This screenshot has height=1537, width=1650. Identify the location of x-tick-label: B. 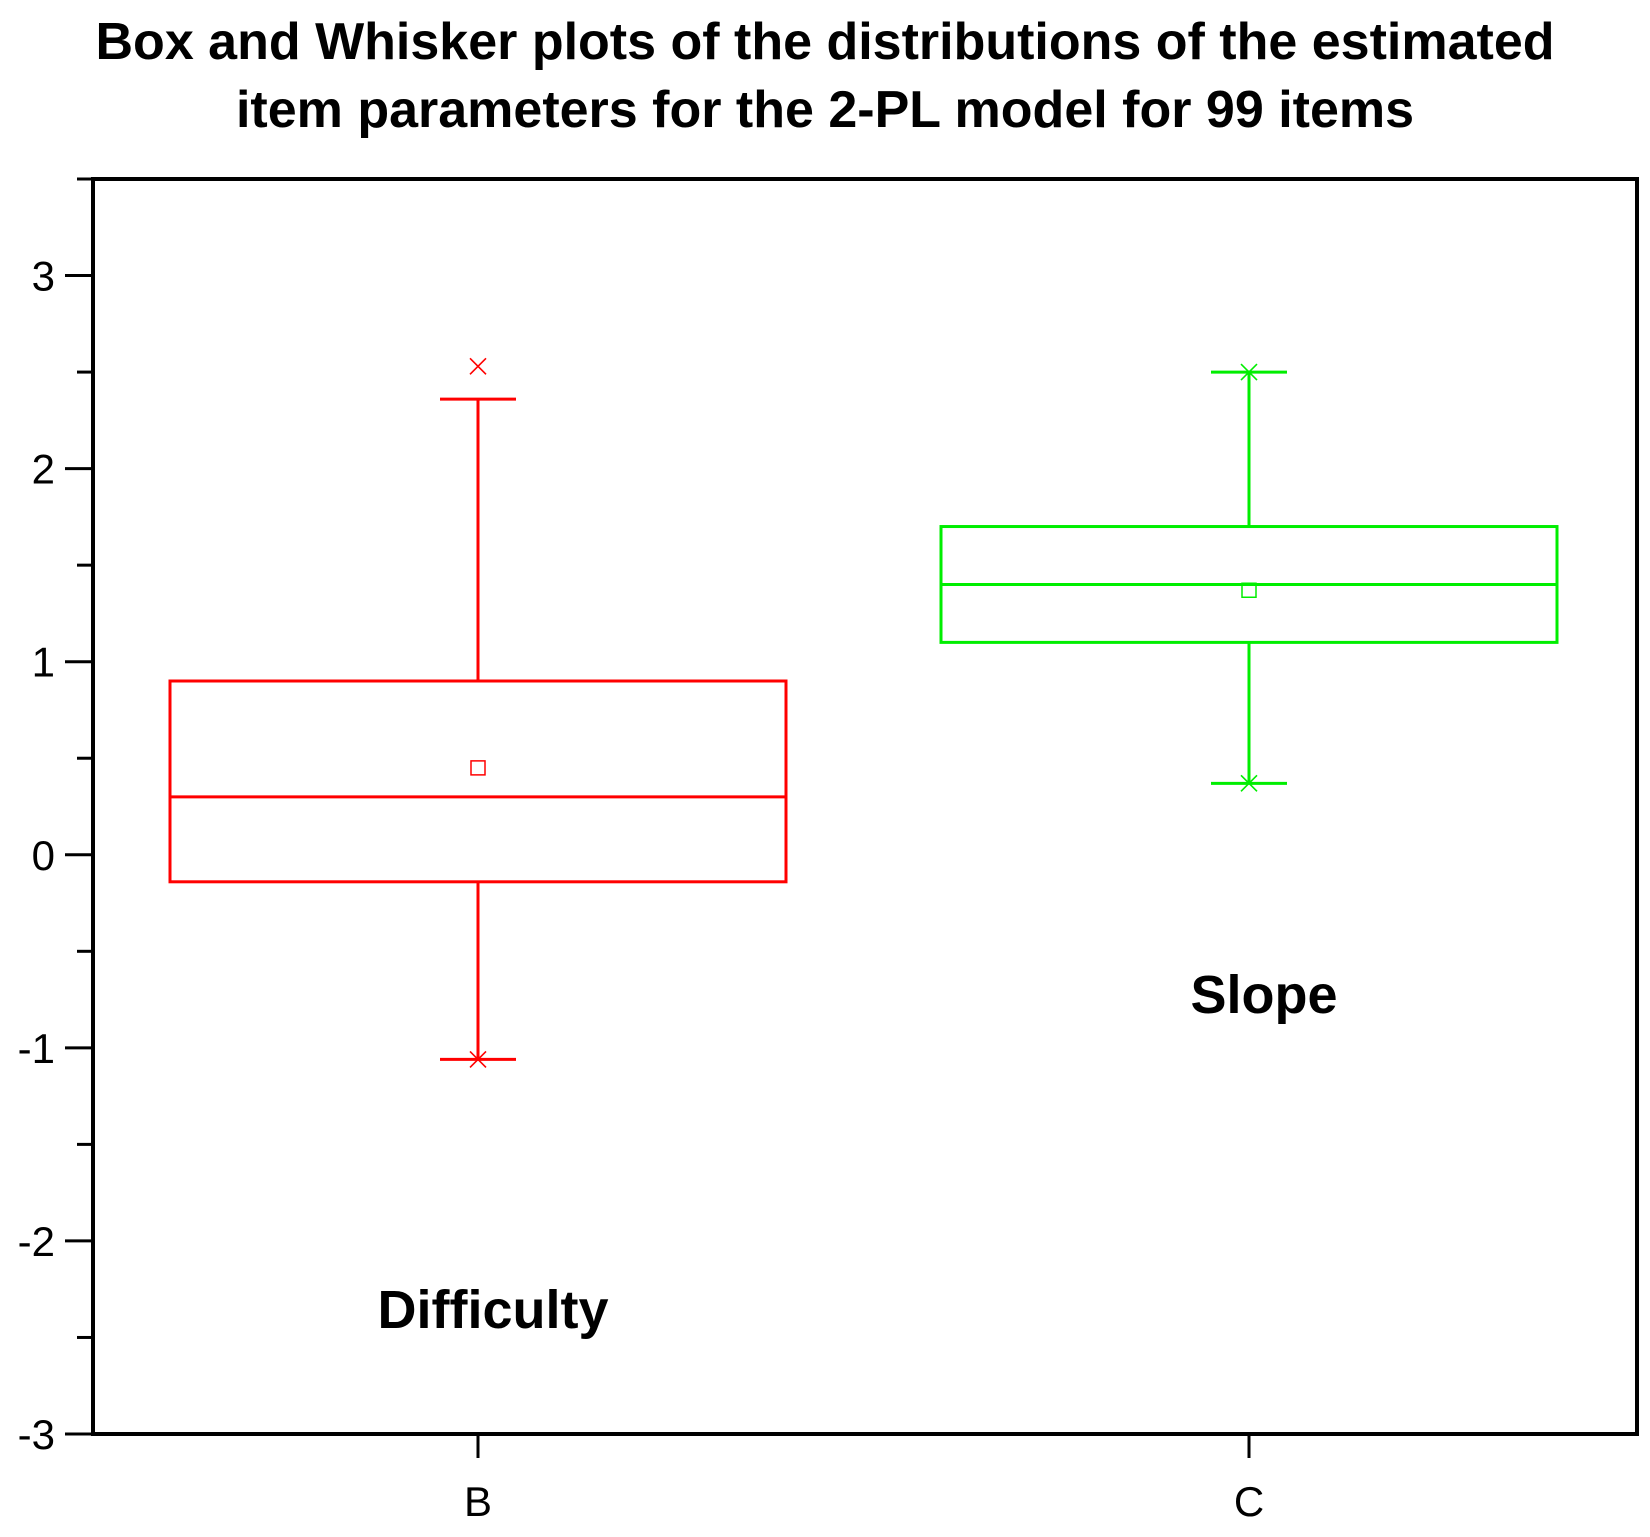
(478, 1501).